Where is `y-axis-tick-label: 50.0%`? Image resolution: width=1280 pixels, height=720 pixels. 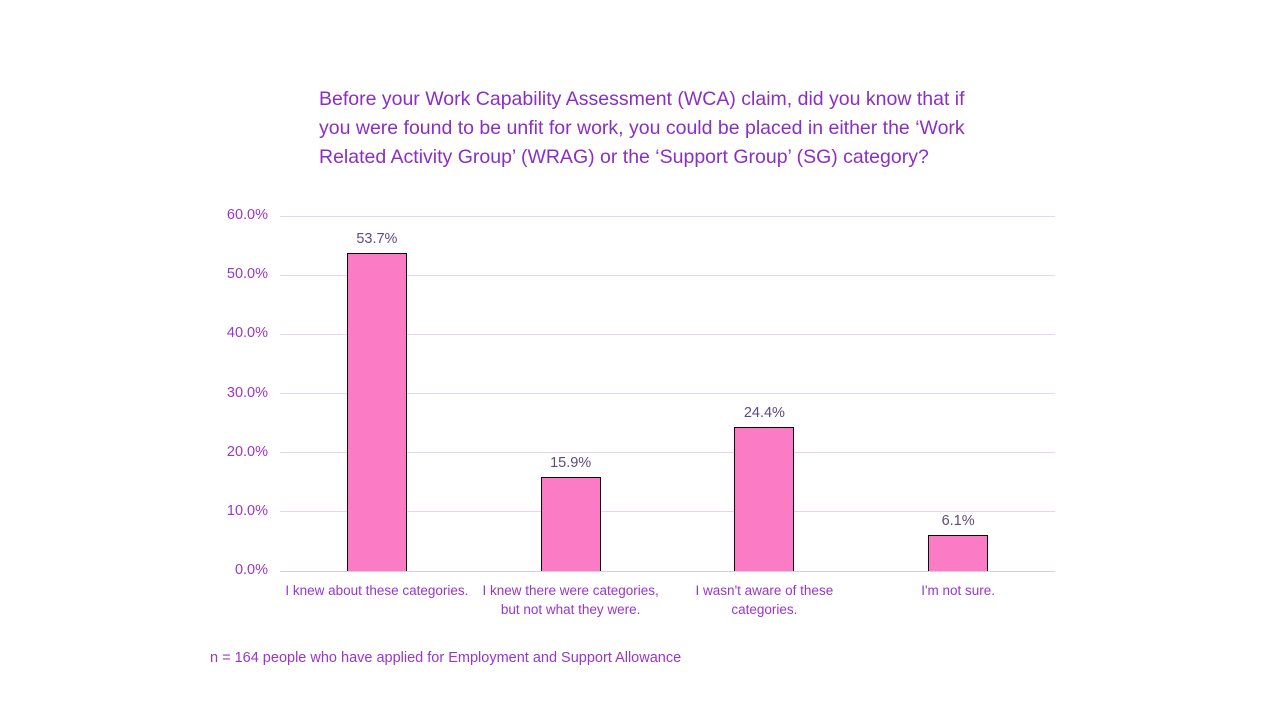 y-axis-tick-label: 50.0% is located at coordinates (247, 274).